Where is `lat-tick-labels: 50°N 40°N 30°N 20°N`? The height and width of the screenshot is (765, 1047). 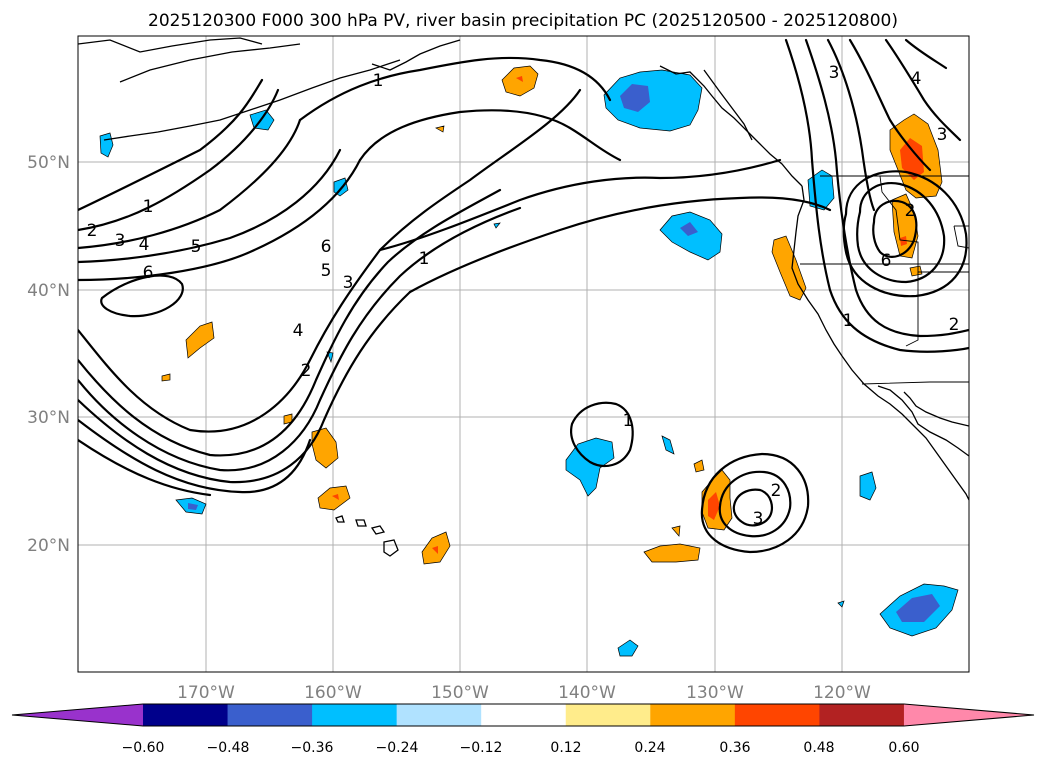
lat-tick-labels: 50°N 40°N 30°N 20°N is located at coordinates (48, 354).